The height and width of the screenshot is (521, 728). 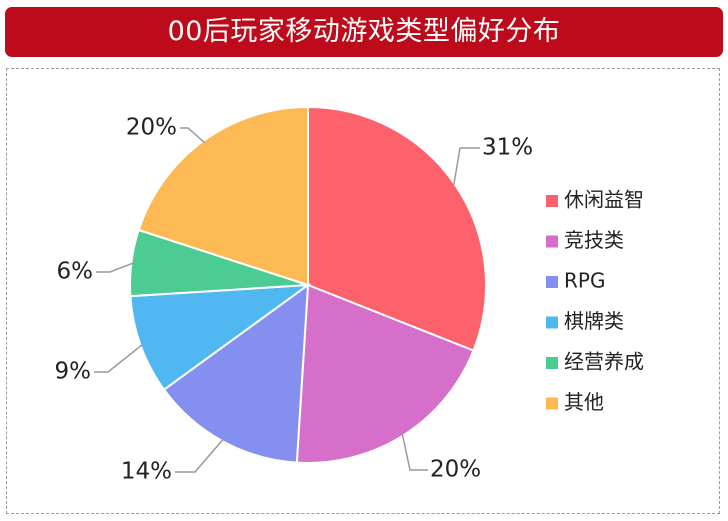 What do you see at coordinates (594, 321) in the screenshot?
I see `legend-label: 棋牌类` at bounding box center [594, 321].